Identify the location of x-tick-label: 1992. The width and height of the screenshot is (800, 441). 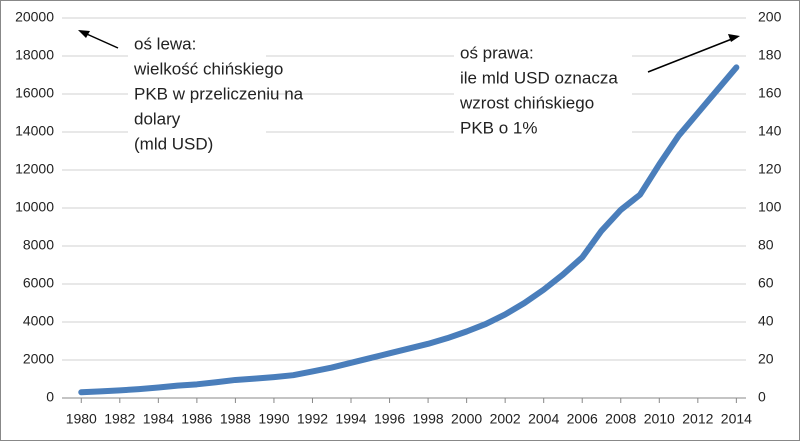
(312, 419).